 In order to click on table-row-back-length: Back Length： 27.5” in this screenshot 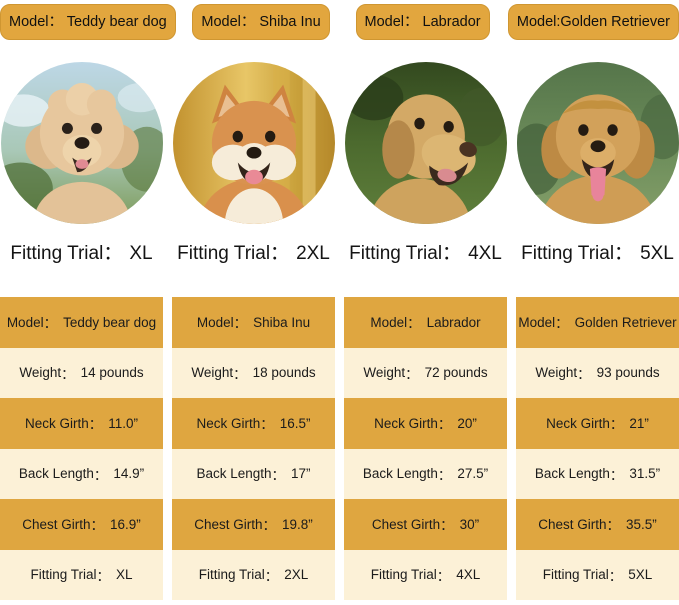, I will do `click(425, 473)`.